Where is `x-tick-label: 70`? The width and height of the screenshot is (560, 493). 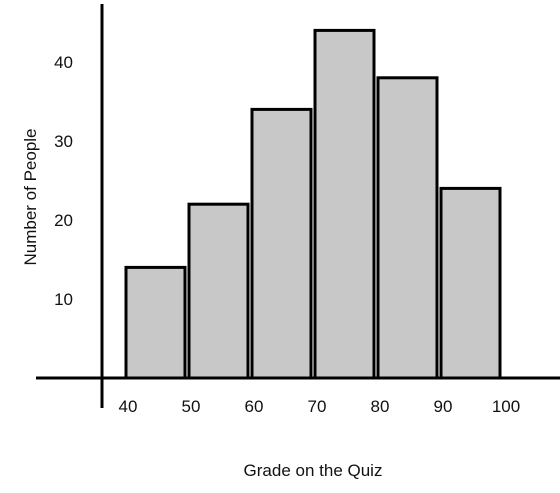
x-tick-label: 70 is located at coordinates (317, 406).